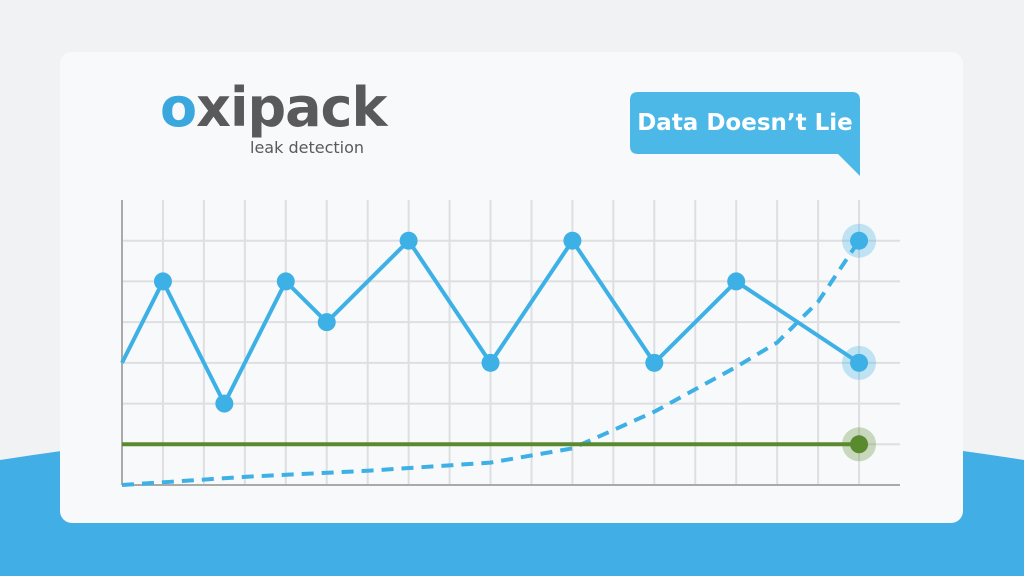 The image size is (1024, 576). I want to click on logo-name: oxipack, so click(273, 107).